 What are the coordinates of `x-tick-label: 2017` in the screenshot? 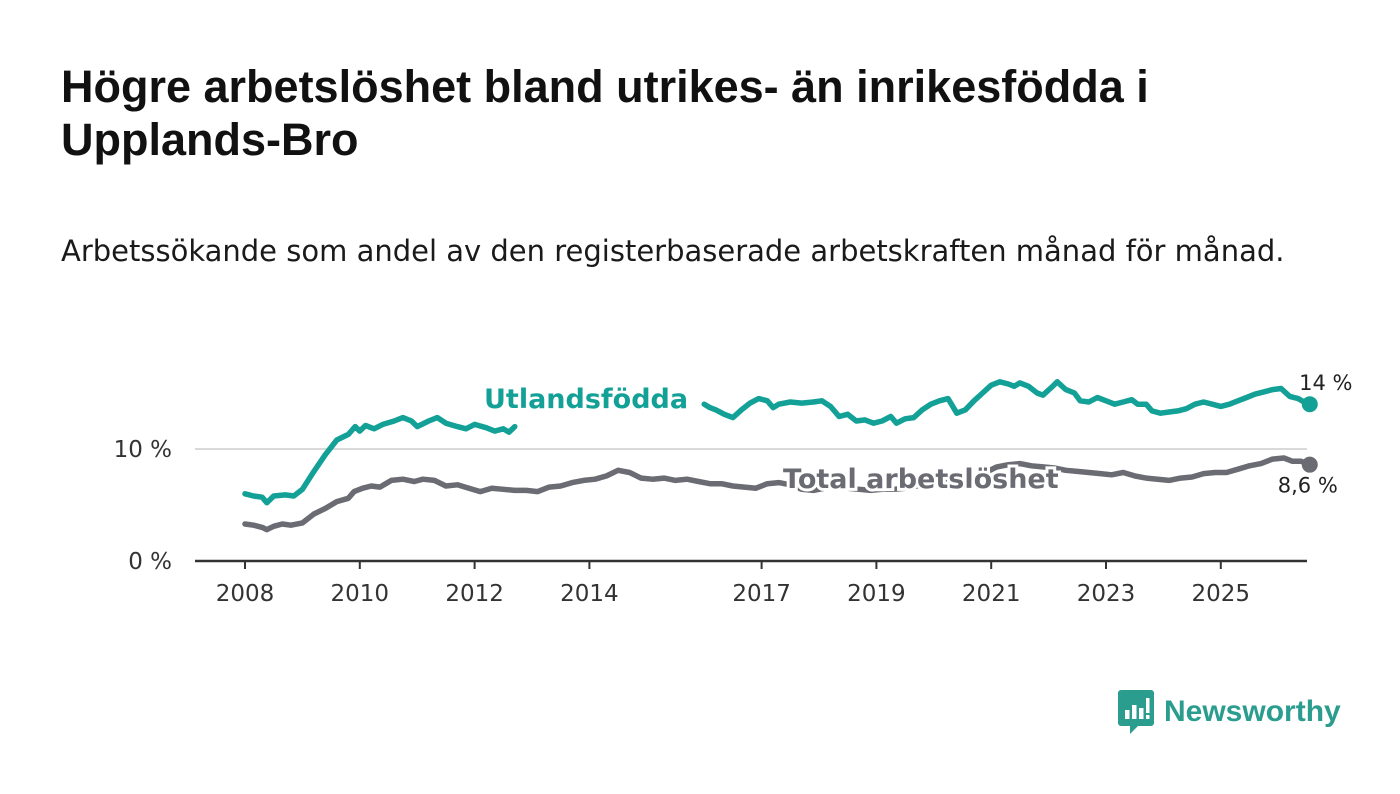 It's located at (761, 594).